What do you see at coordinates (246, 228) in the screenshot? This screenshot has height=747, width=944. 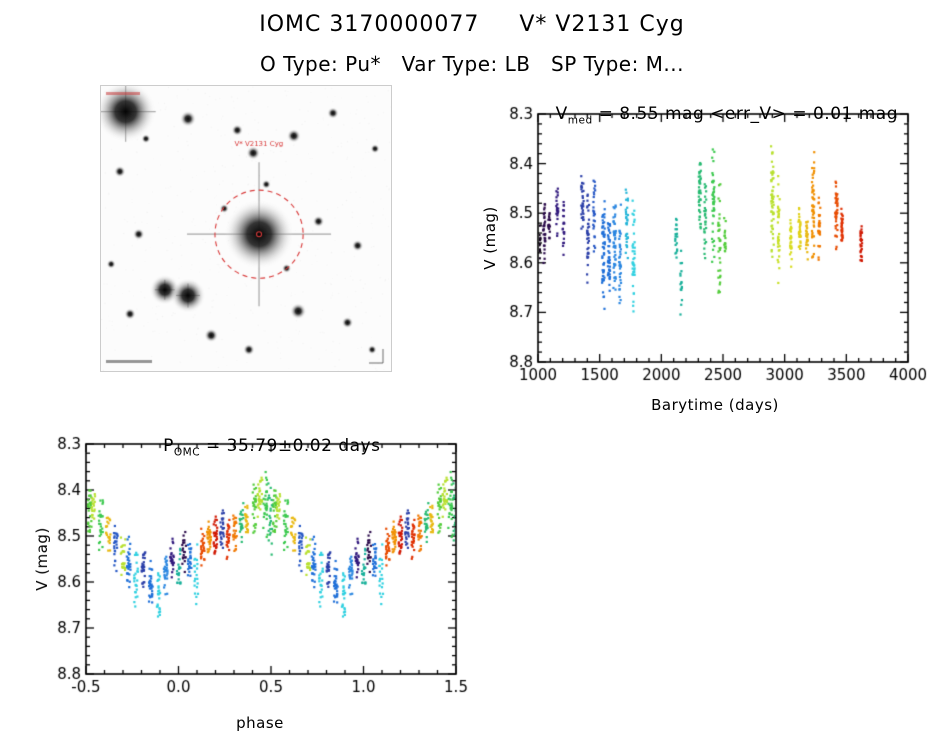 I see `finder-chart-image` at bounding box center [246, 228].